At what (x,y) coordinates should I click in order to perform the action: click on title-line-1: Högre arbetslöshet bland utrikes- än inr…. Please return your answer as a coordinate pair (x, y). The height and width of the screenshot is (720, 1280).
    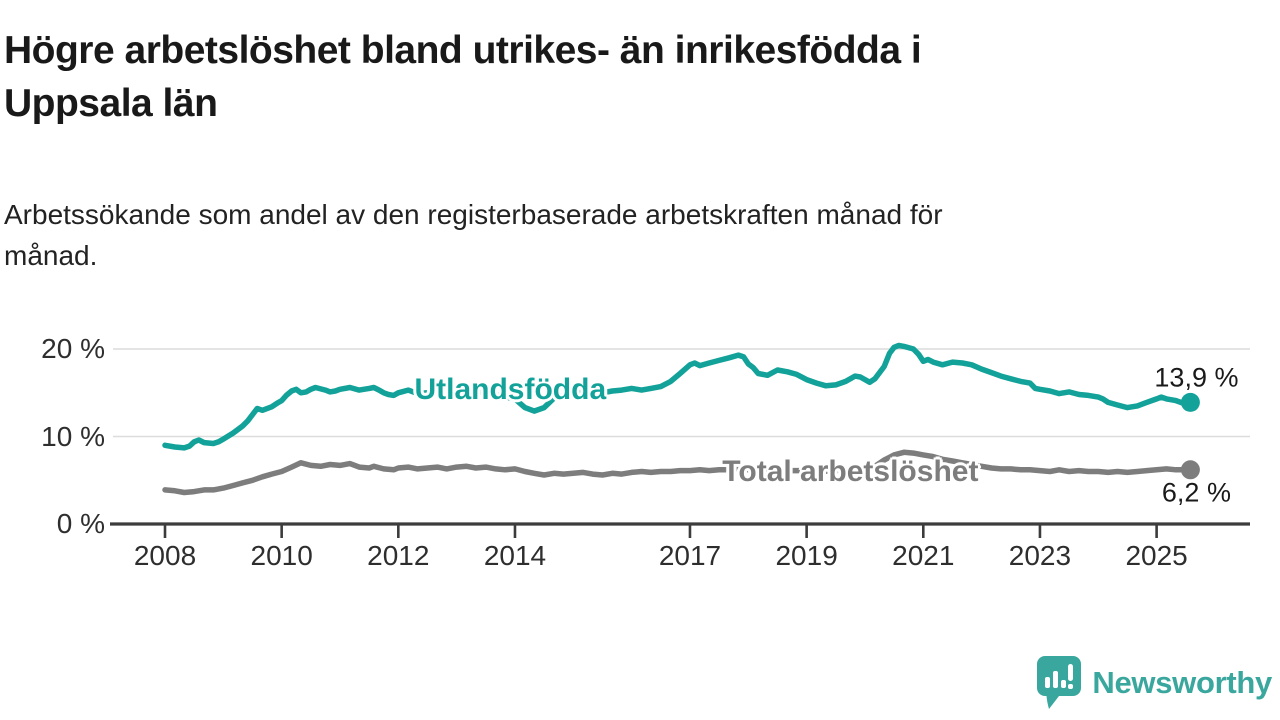
    Looking at the image, I should click on (463, 50).